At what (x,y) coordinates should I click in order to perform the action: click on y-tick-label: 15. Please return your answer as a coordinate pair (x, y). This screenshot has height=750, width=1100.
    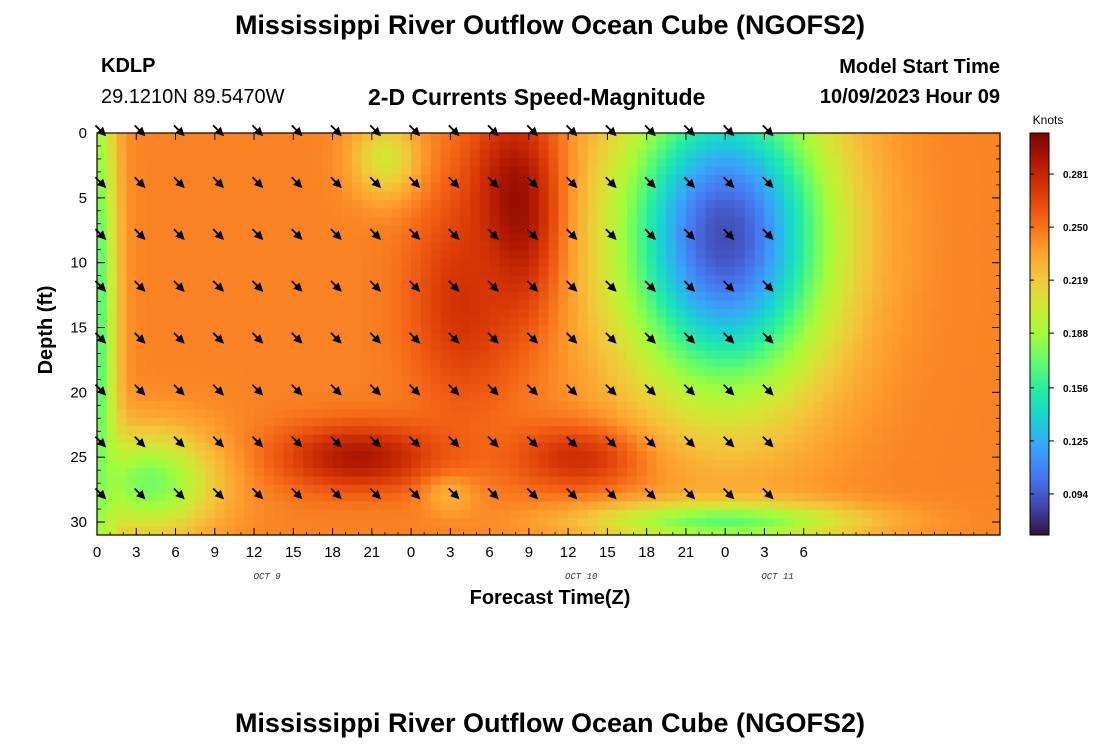
    Looking at the image, I should click on (78, 328).